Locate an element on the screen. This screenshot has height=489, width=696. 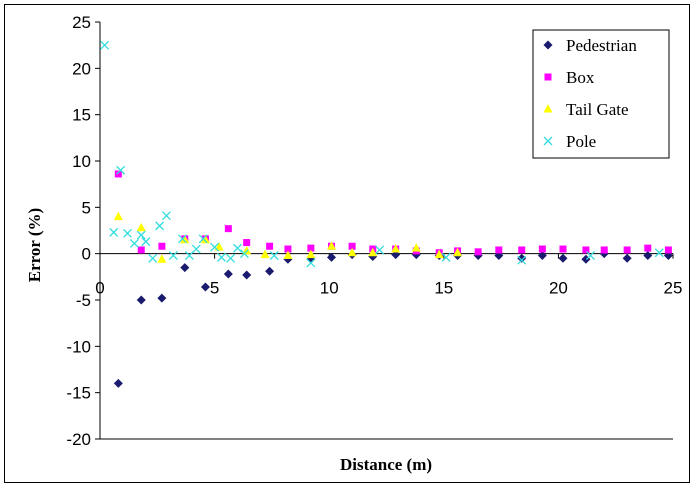
legend-box is located at coordinates (601, 94).